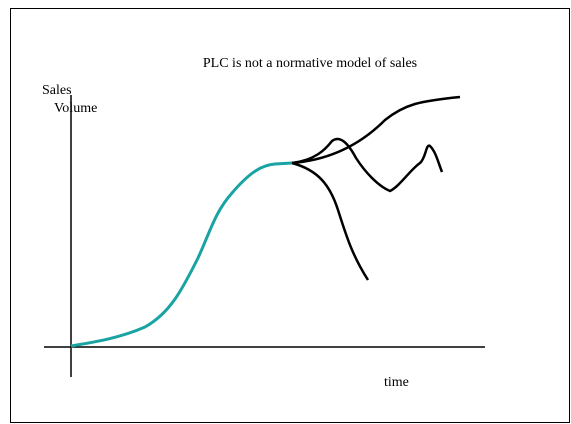  What do you see at coordinates (57, 90) in the screenshot?
I see `y-axis-label-line: Sales` at bounding box center [57, 90].